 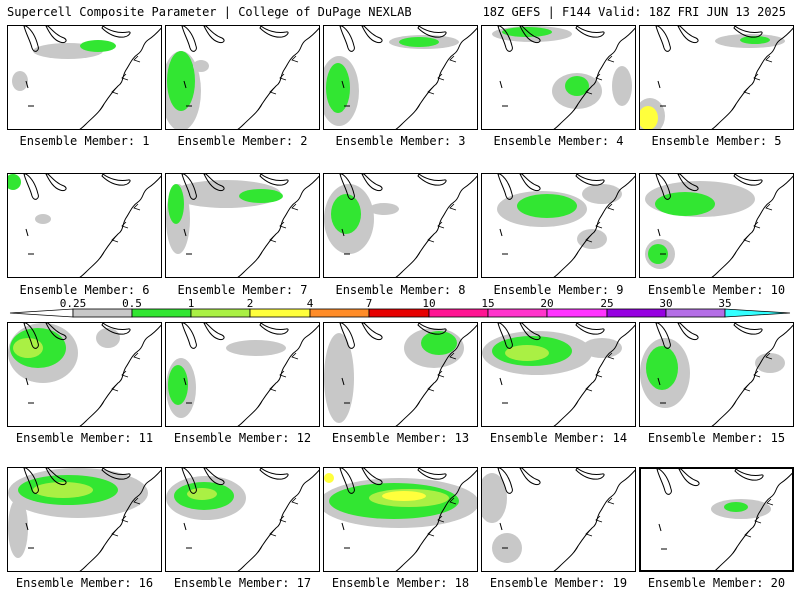 What do you see at coordinates (242, 438) in the screenshot?
I see `member-caption: Ensemble Member: 12` at bounding box center [242, 438].